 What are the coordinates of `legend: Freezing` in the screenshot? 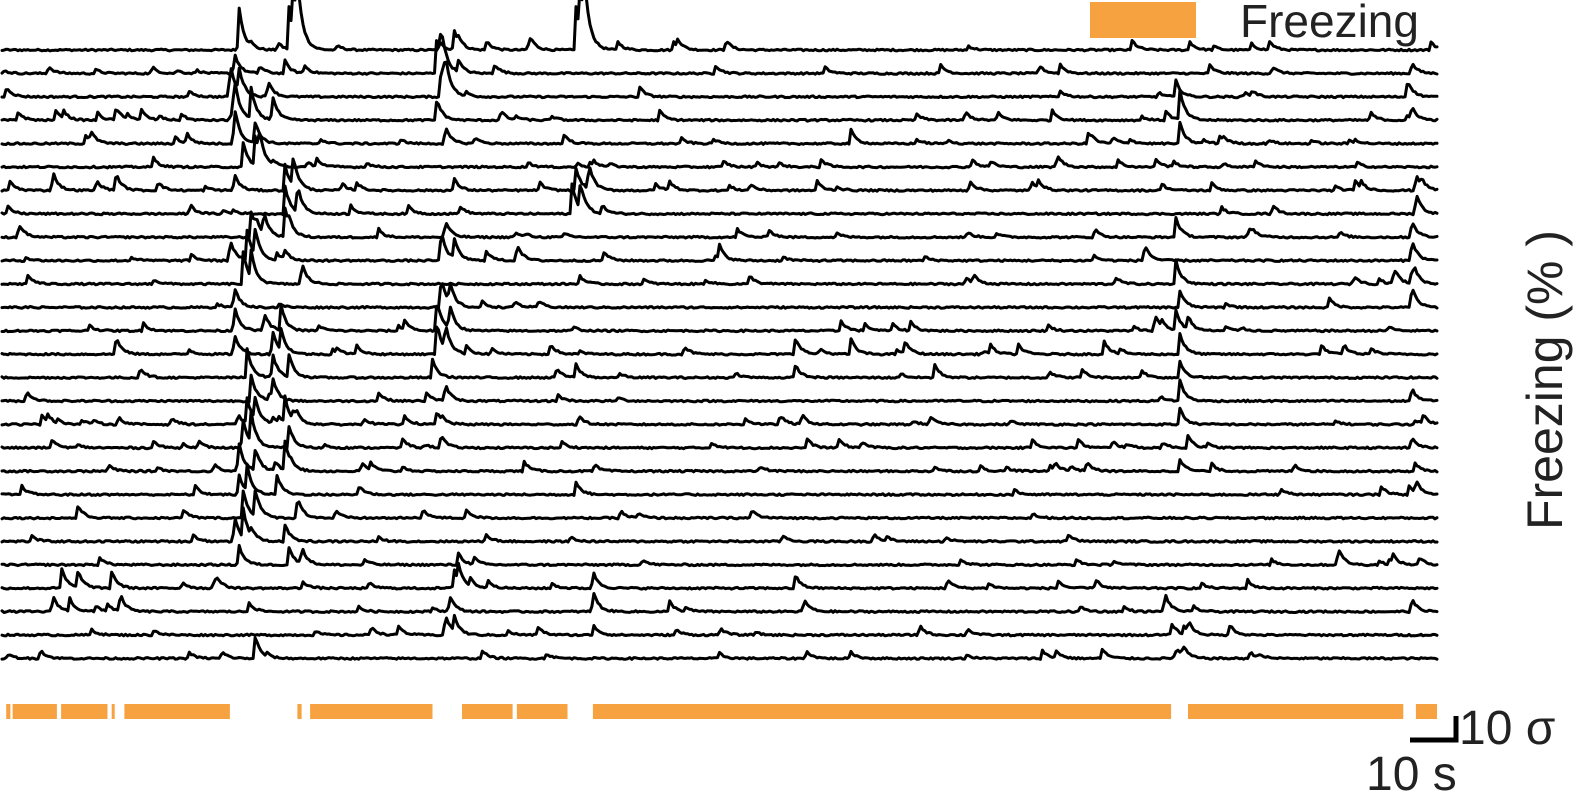 It's located at (1254, 23).